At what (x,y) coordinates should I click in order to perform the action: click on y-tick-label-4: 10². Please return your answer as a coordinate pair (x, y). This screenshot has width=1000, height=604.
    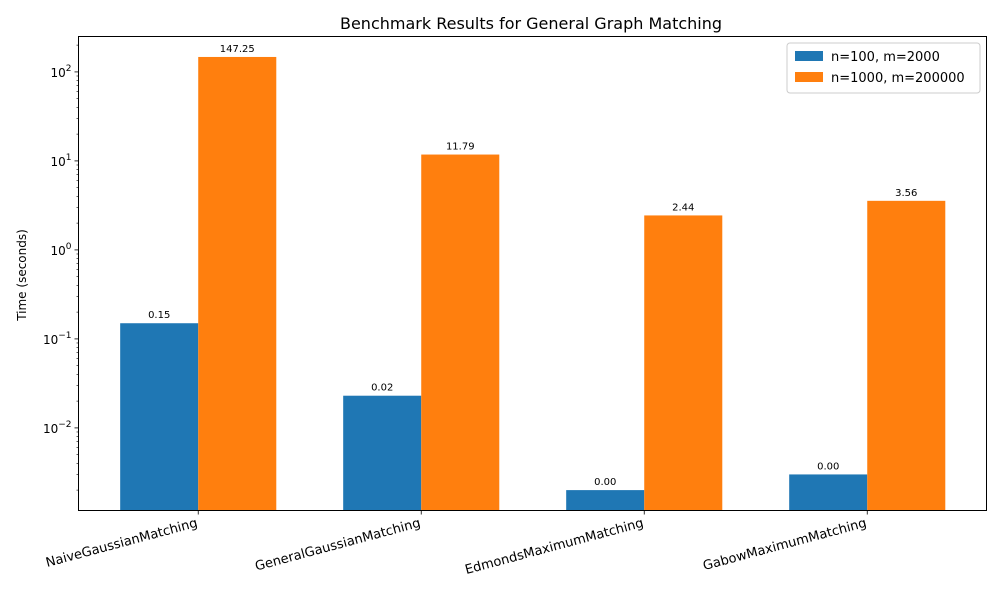
    Looking at the image, I should click on (60, 72).